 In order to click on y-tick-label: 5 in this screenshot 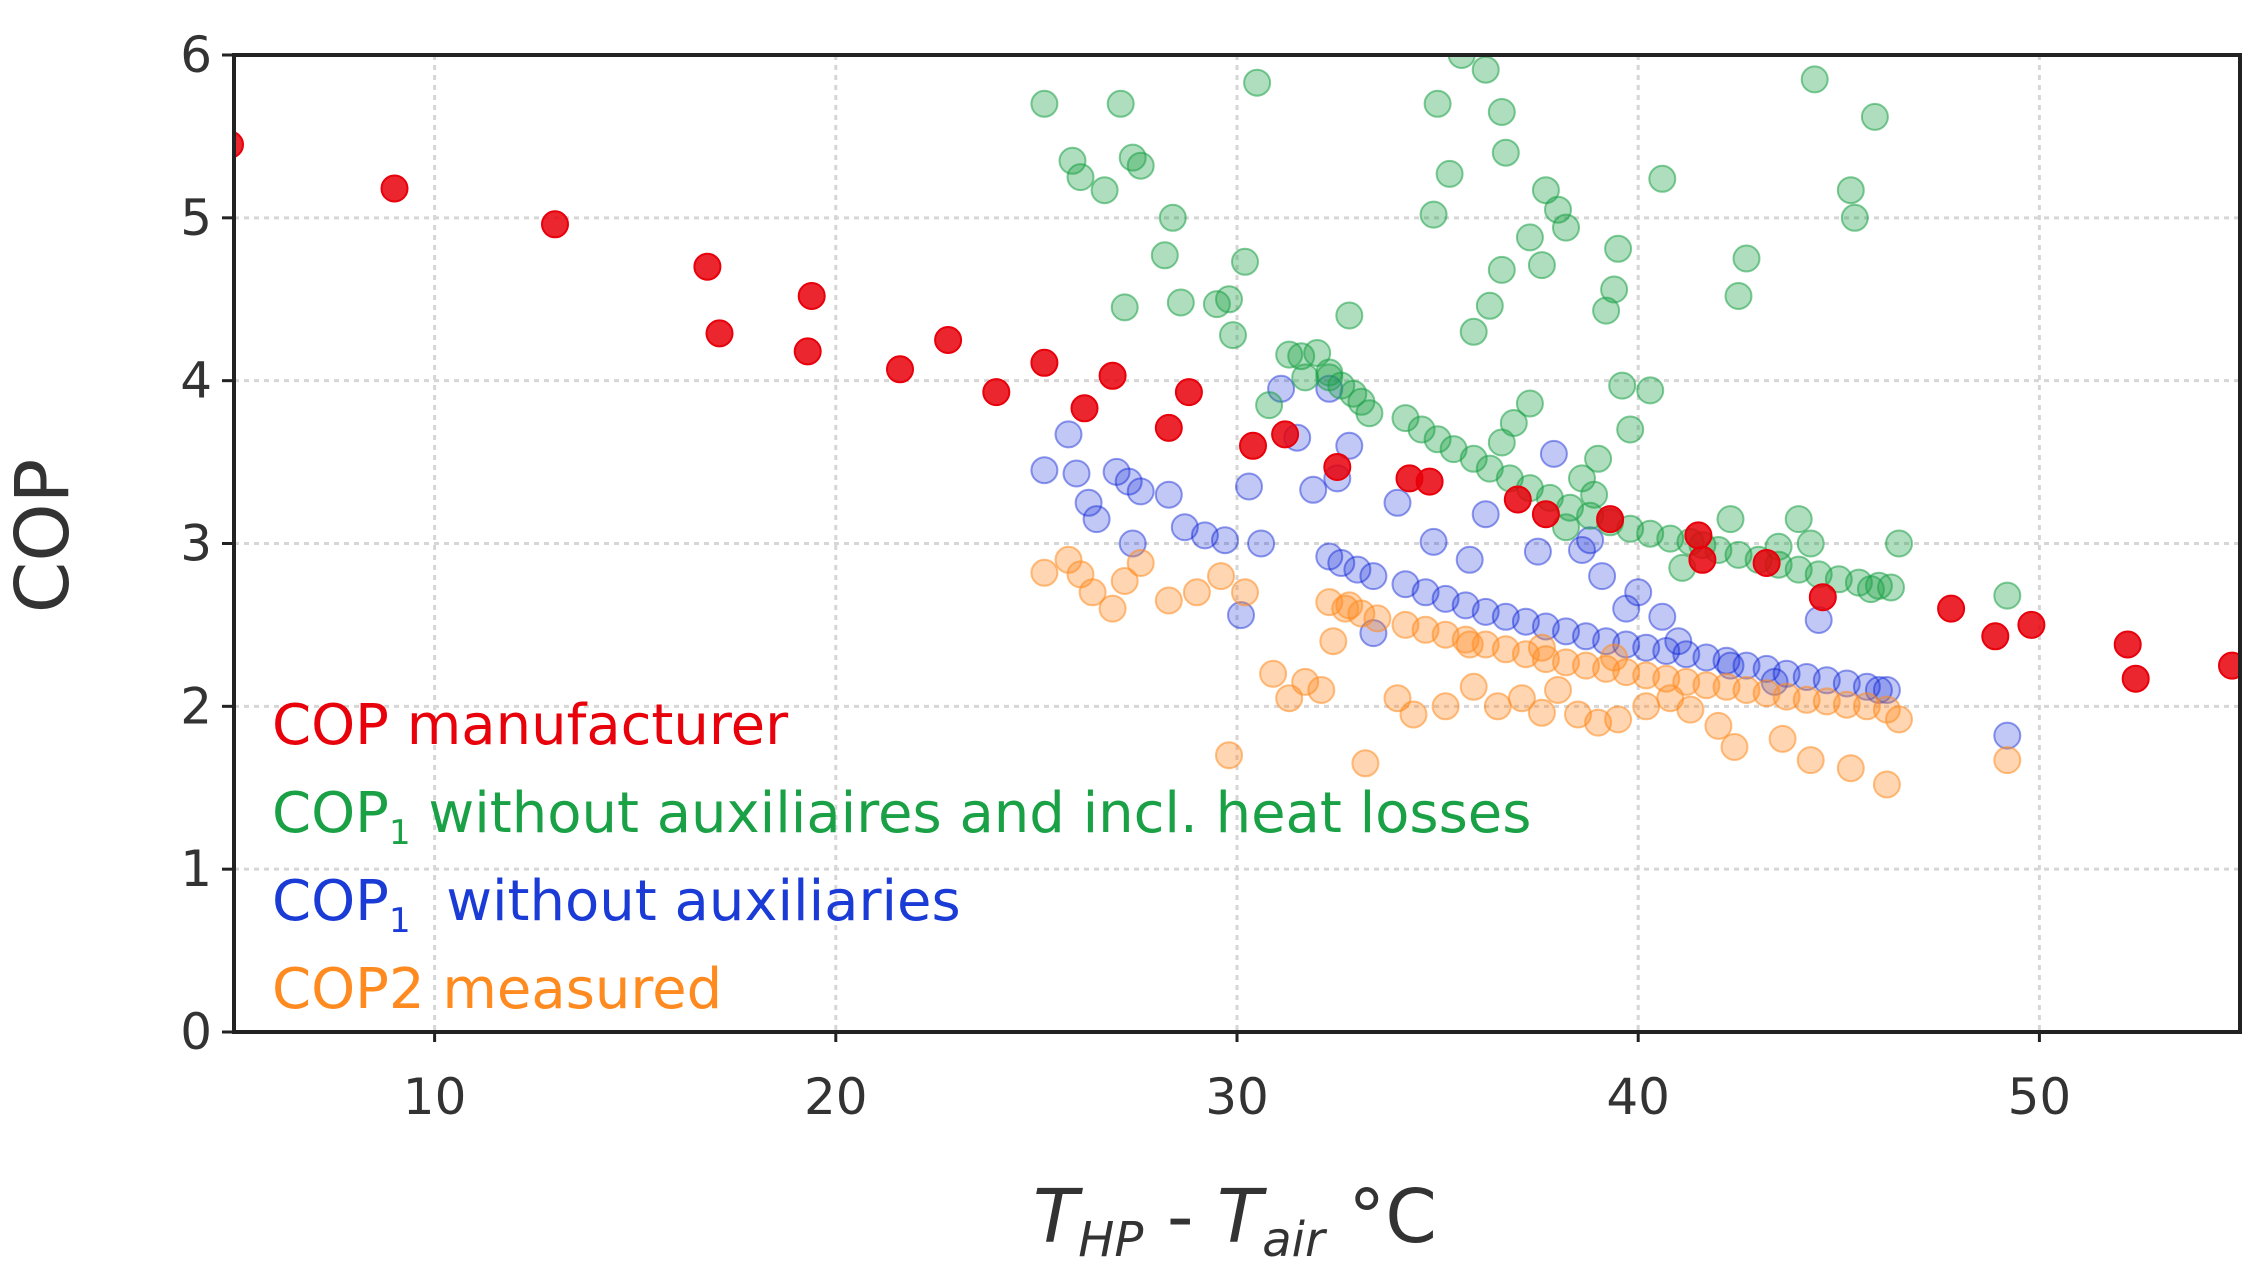, I will do `click(196, 218)`.